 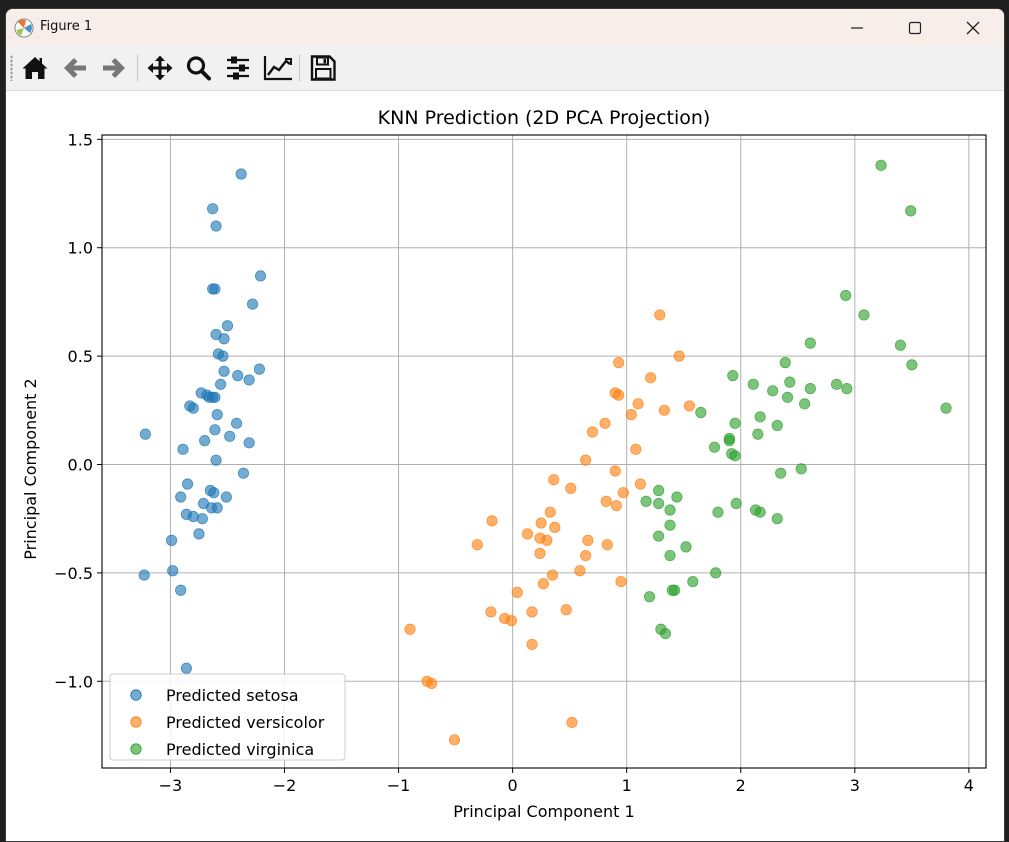 I want to click on close-button, so click(x=973, y=27).